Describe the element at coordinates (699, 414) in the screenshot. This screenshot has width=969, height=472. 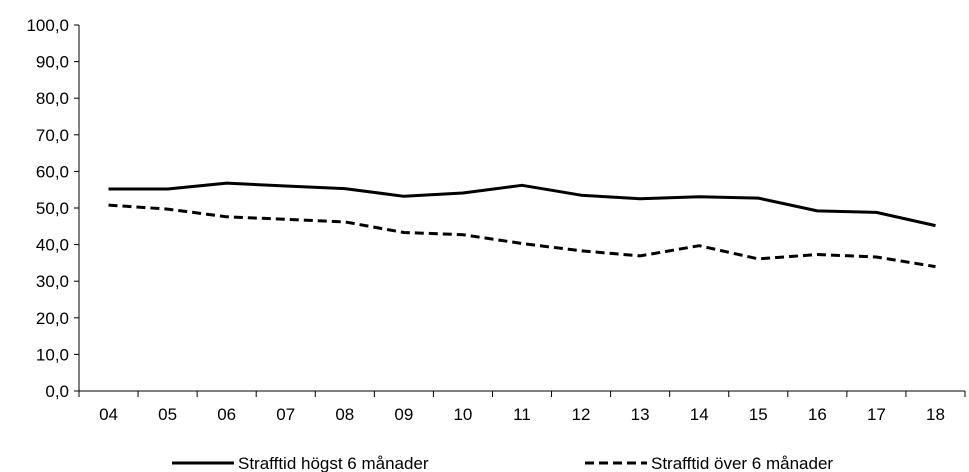
I see `x-tick-label: 14` at that location.